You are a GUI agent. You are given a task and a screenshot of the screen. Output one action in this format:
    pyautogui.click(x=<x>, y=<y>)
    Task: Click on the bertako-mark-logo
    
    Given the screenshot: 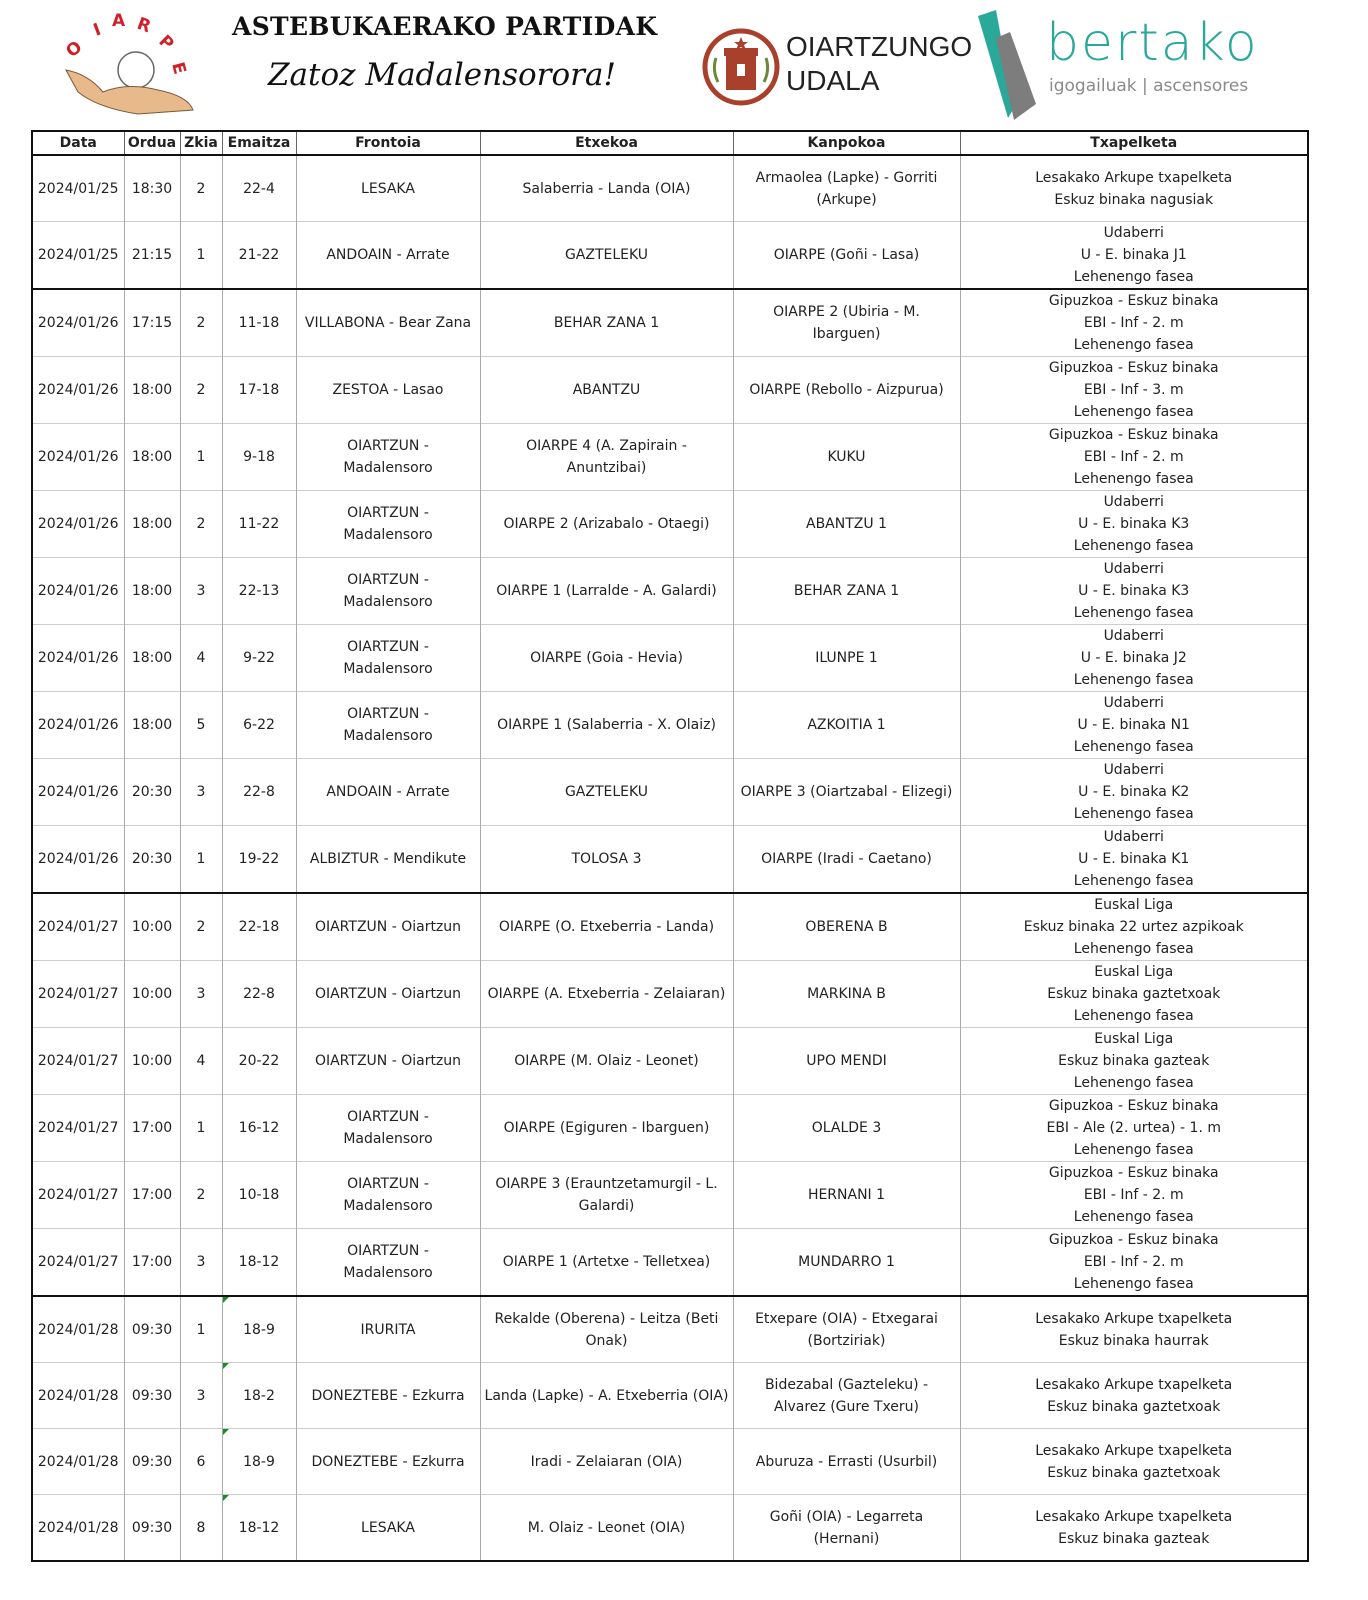 What is the action you would take?
    pyautogui.click(x=1007, y=65)
    